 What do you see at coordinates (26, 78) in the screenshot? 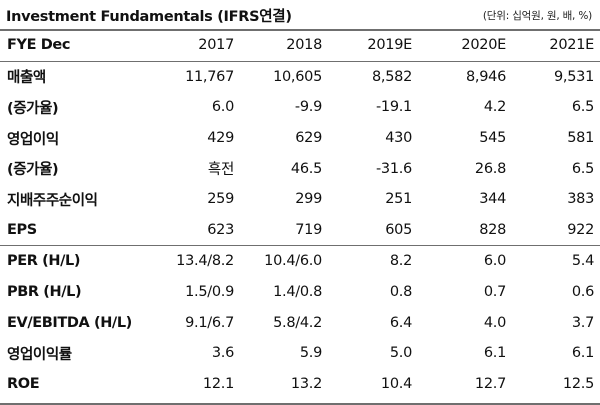
I see `row-label: 매출액` at bounding box center [26, 78].